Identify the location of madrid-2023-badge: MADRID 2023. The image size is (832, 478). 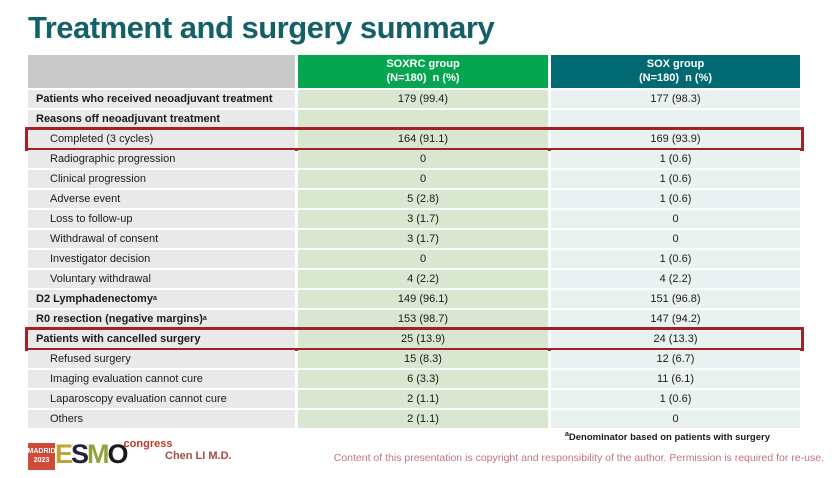
(41, 456).